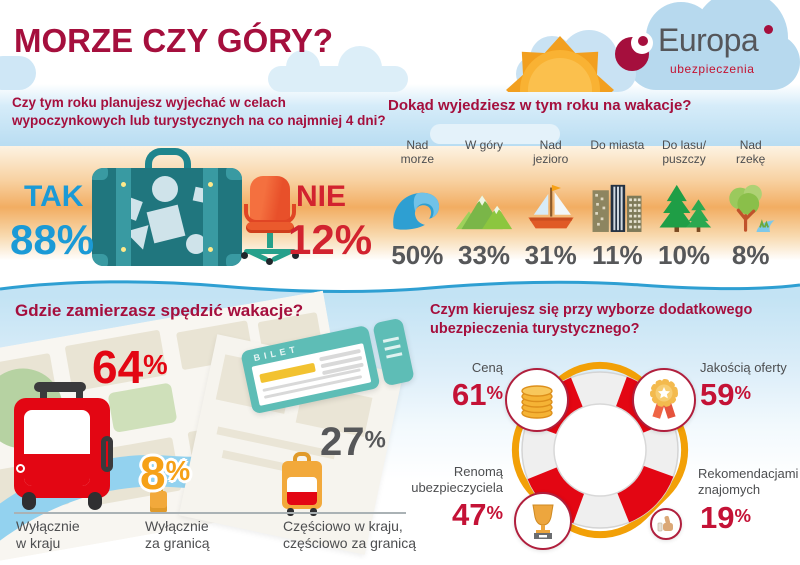 This screenshot has width=800, height=565. I want to click on criterion-value-reputation: 47%, so click(477, 514).